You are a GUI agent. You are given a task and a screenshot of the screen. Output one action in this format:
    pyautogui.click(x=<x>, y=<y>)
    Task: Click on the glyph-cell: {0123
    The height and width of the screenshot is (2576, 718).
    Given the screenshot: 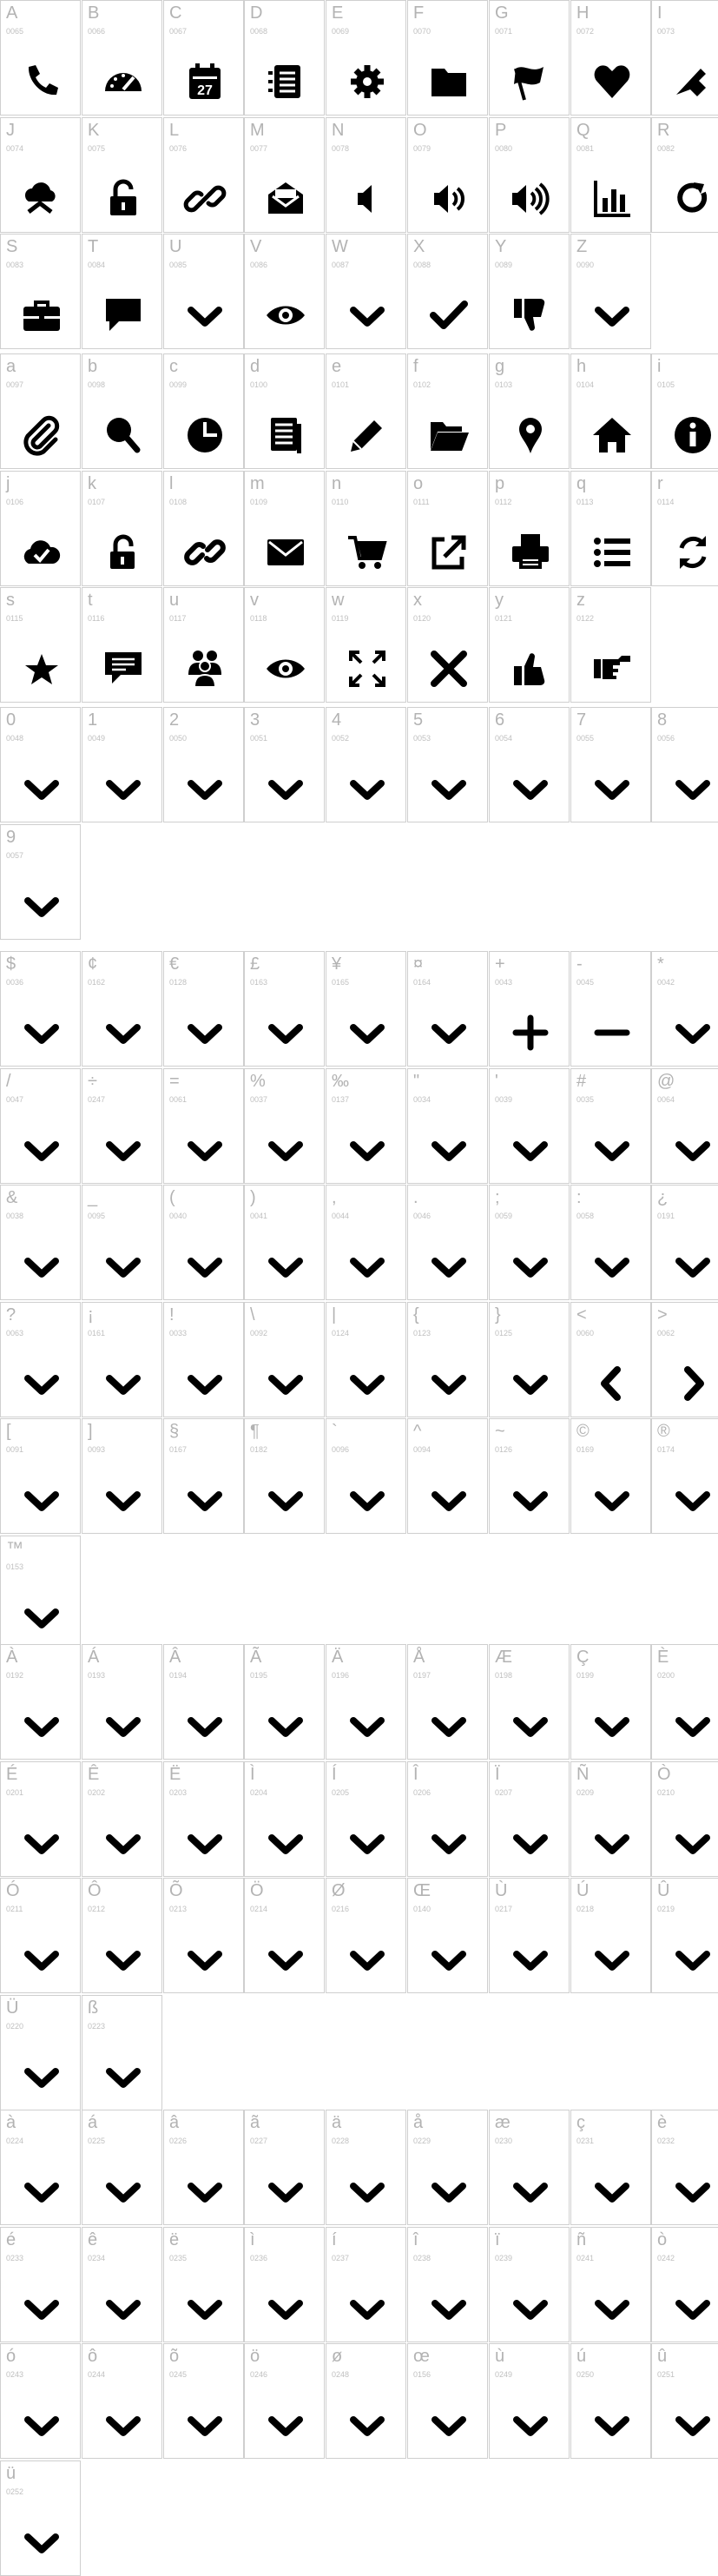 What is the action you would take?
    pyautogui.click(x=447, y=1359)
    